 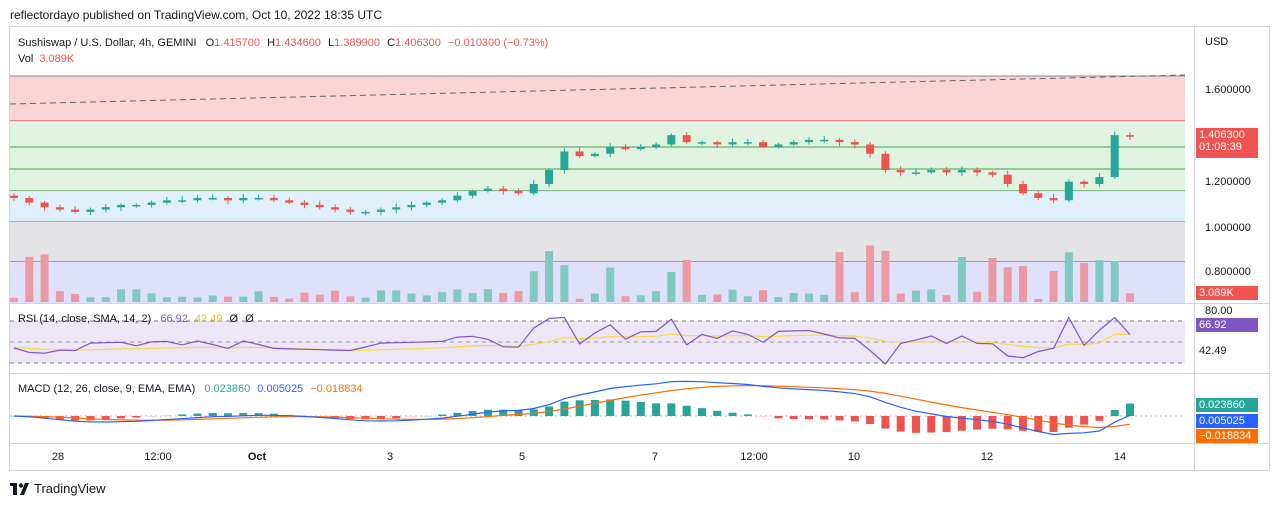 What do you see at coordinates (572, 416) in the screenshot?
I see `macd-histogram` at bounding box center [572, 416].